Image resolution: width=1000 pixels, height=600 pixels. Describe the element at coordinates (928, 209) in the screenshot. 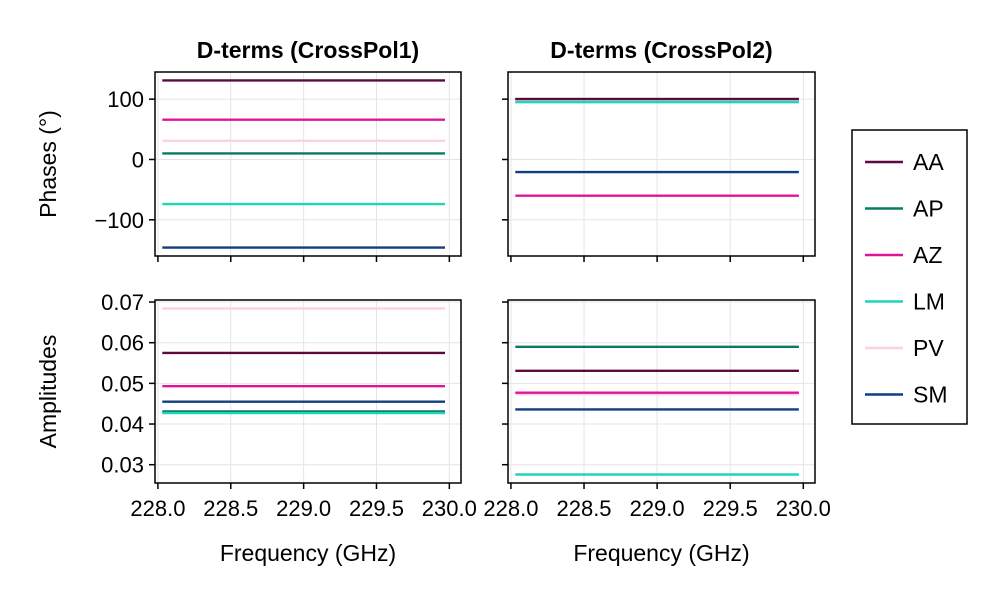

I see `legend-label: AP` at that location.